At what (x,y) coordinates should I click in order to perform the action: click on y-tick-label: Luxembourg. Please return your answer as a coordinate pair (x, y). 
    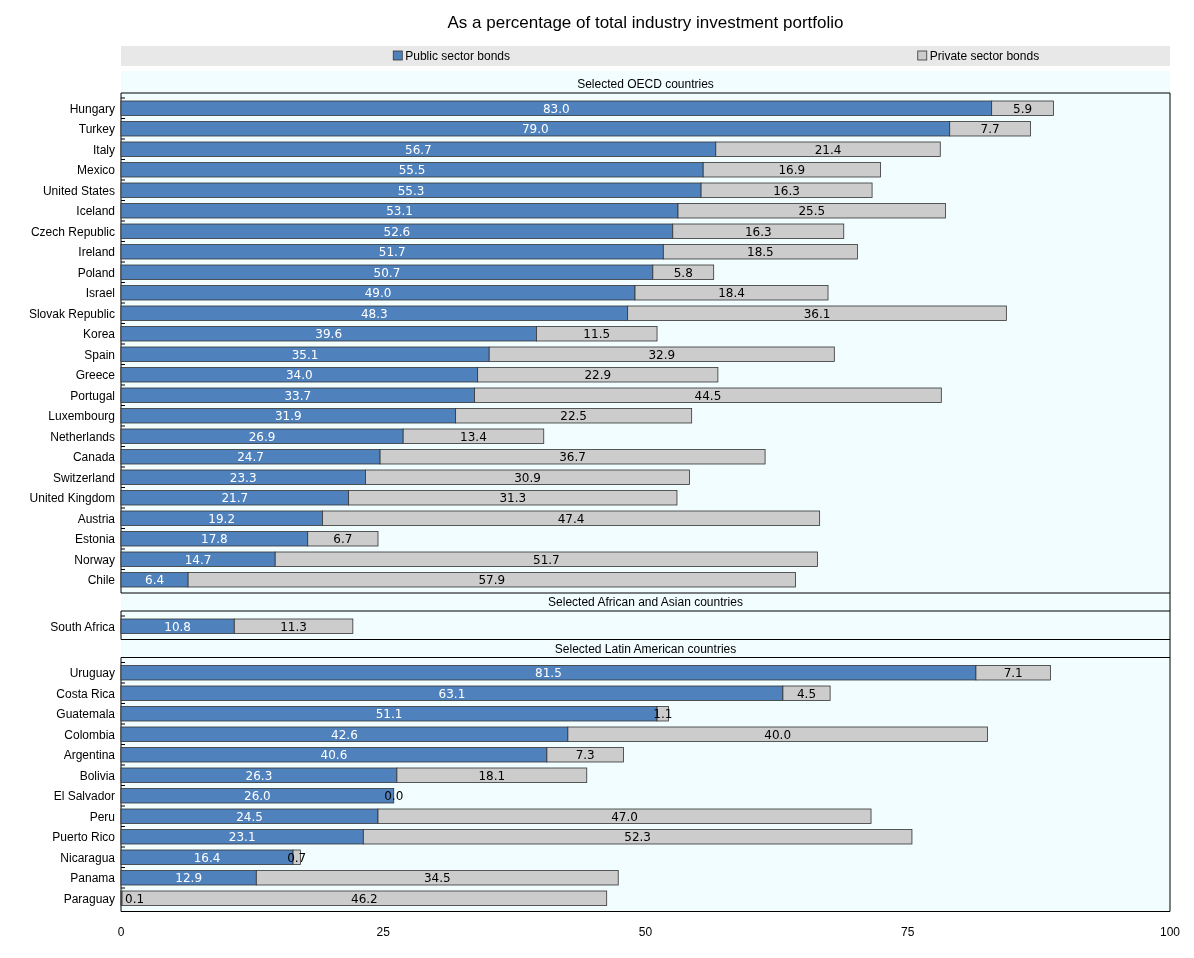
    Looking at the image, I should click on (81, 416).